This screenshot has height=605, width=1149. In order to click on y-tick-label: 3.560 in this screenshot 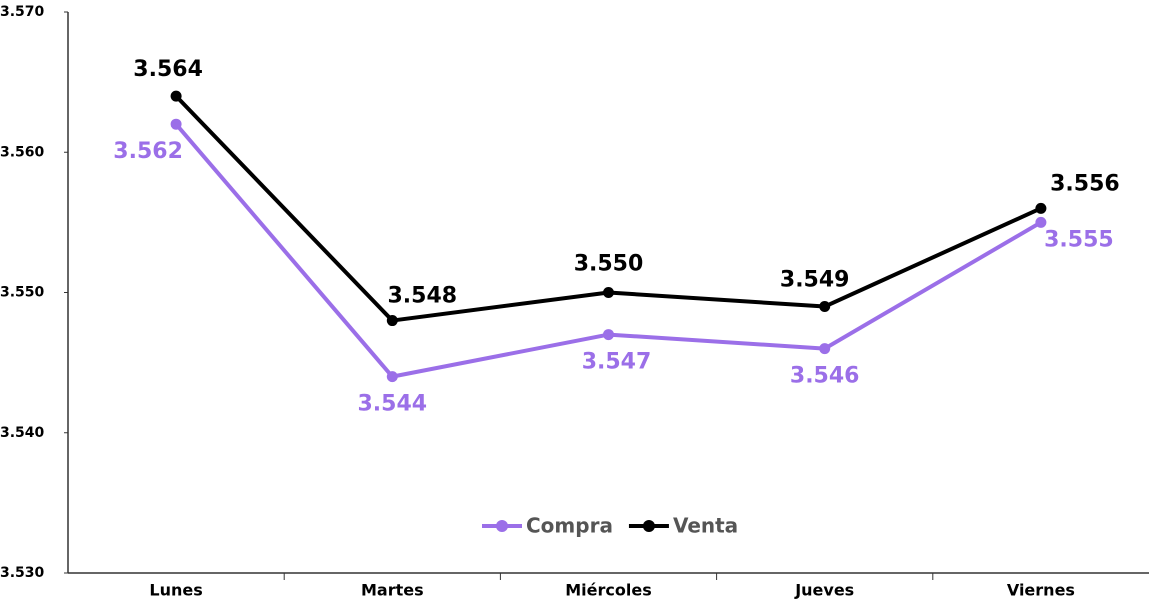, I will do `click(22, 152)`.